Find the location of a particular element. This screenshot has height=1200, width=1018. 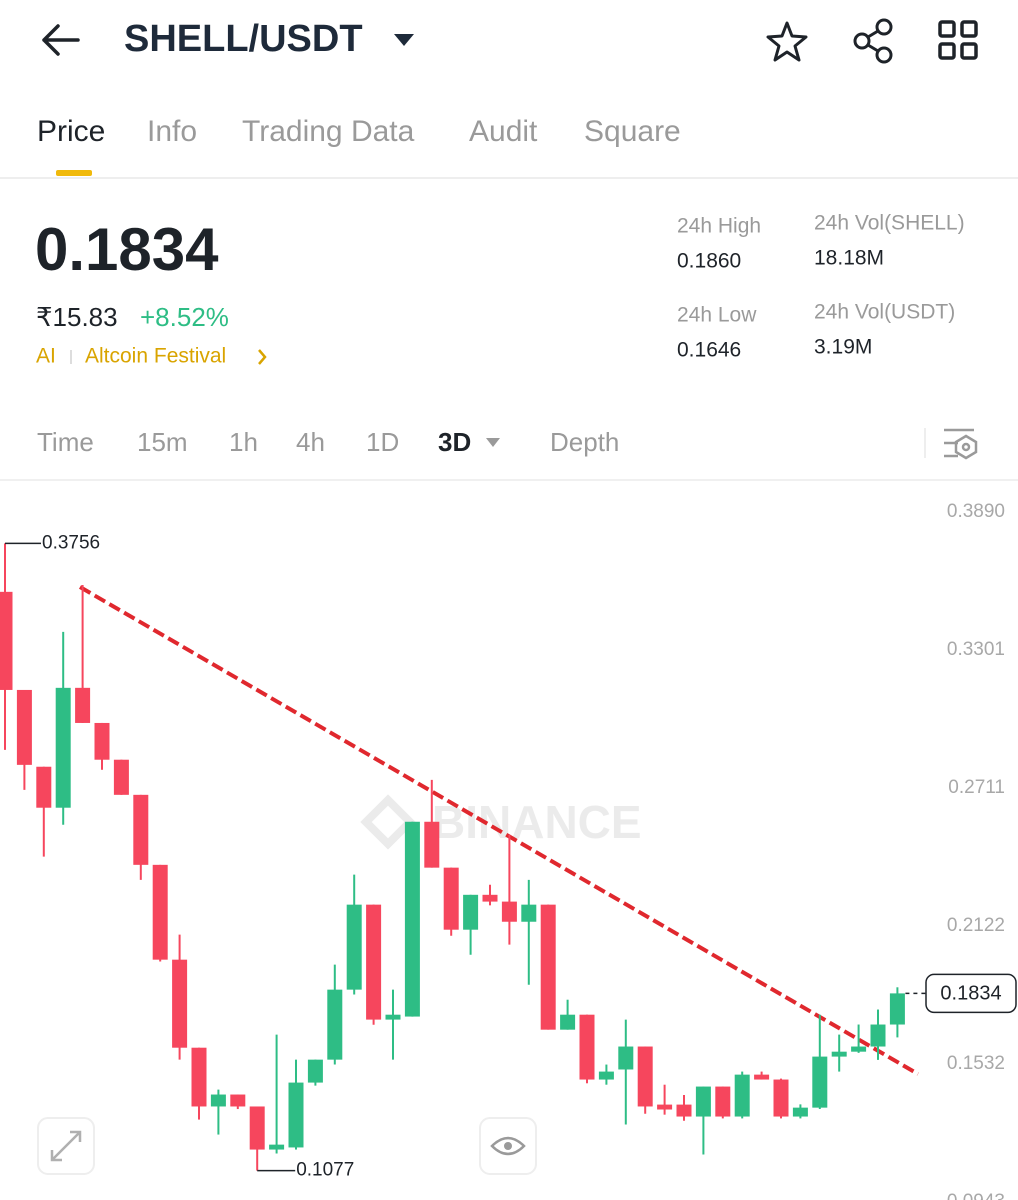

interval-tab-active: 3D is located at coordinates (454, 442).